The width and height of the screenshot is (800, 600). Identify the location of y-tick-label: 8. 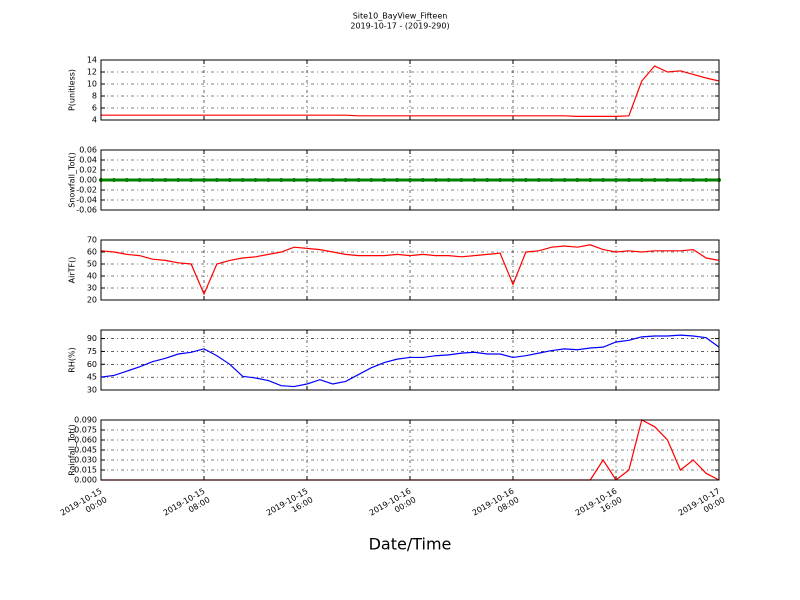
(94, 96).